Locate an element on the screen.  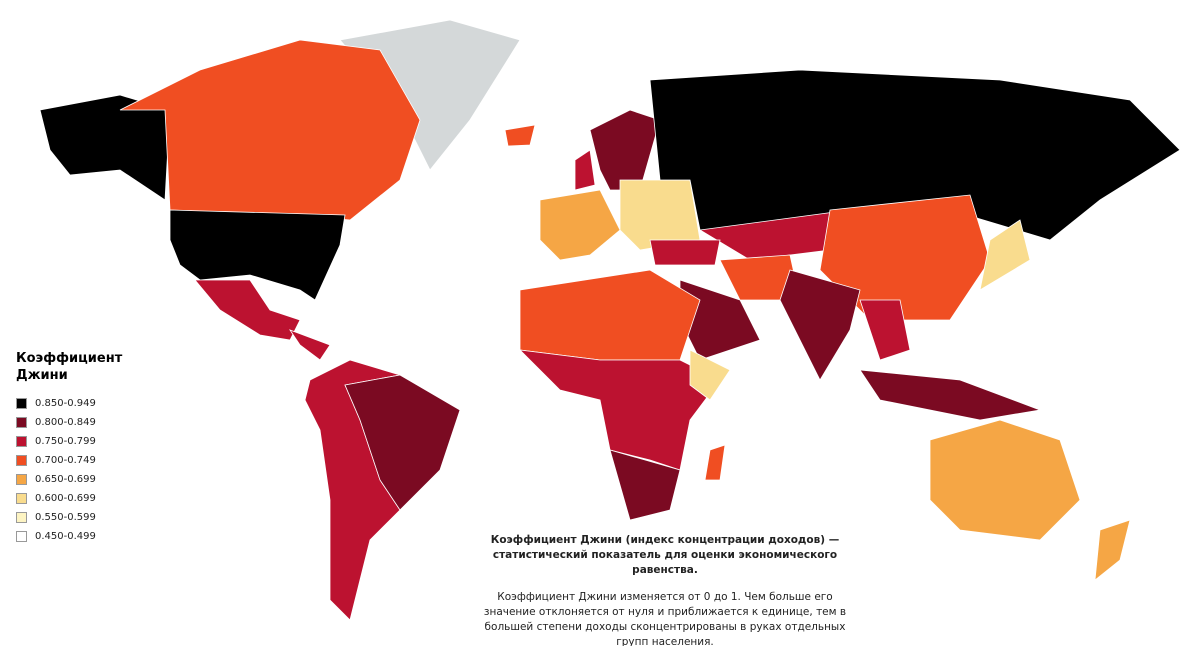
legend-item: 0.450-0.499 is located at coordinates (71, 536).